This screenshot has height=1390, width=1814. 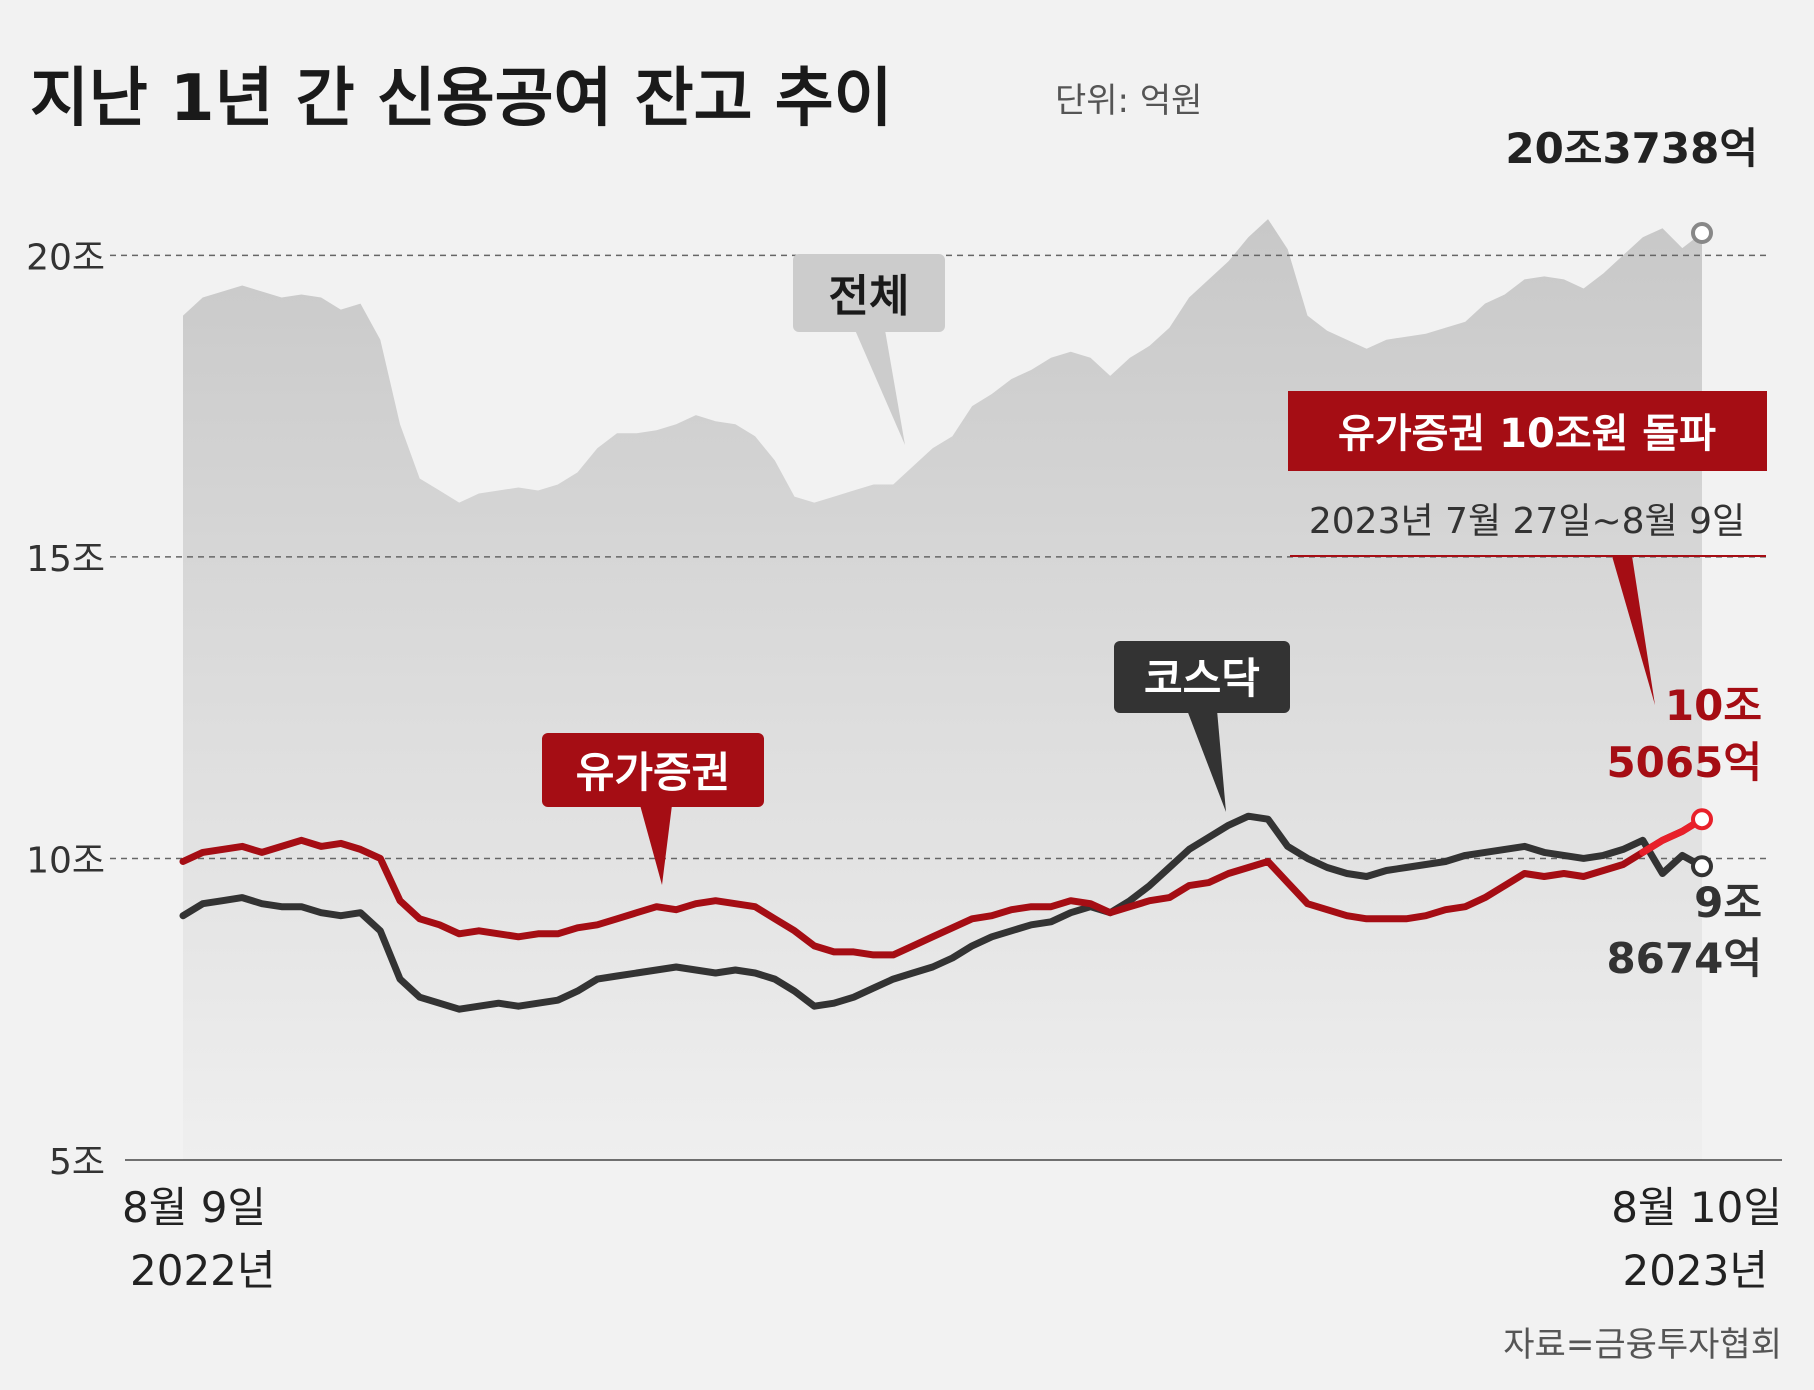 I want to click on highlight-title: 유가증권 10조원 돌파, so click(x=1527, y=434).